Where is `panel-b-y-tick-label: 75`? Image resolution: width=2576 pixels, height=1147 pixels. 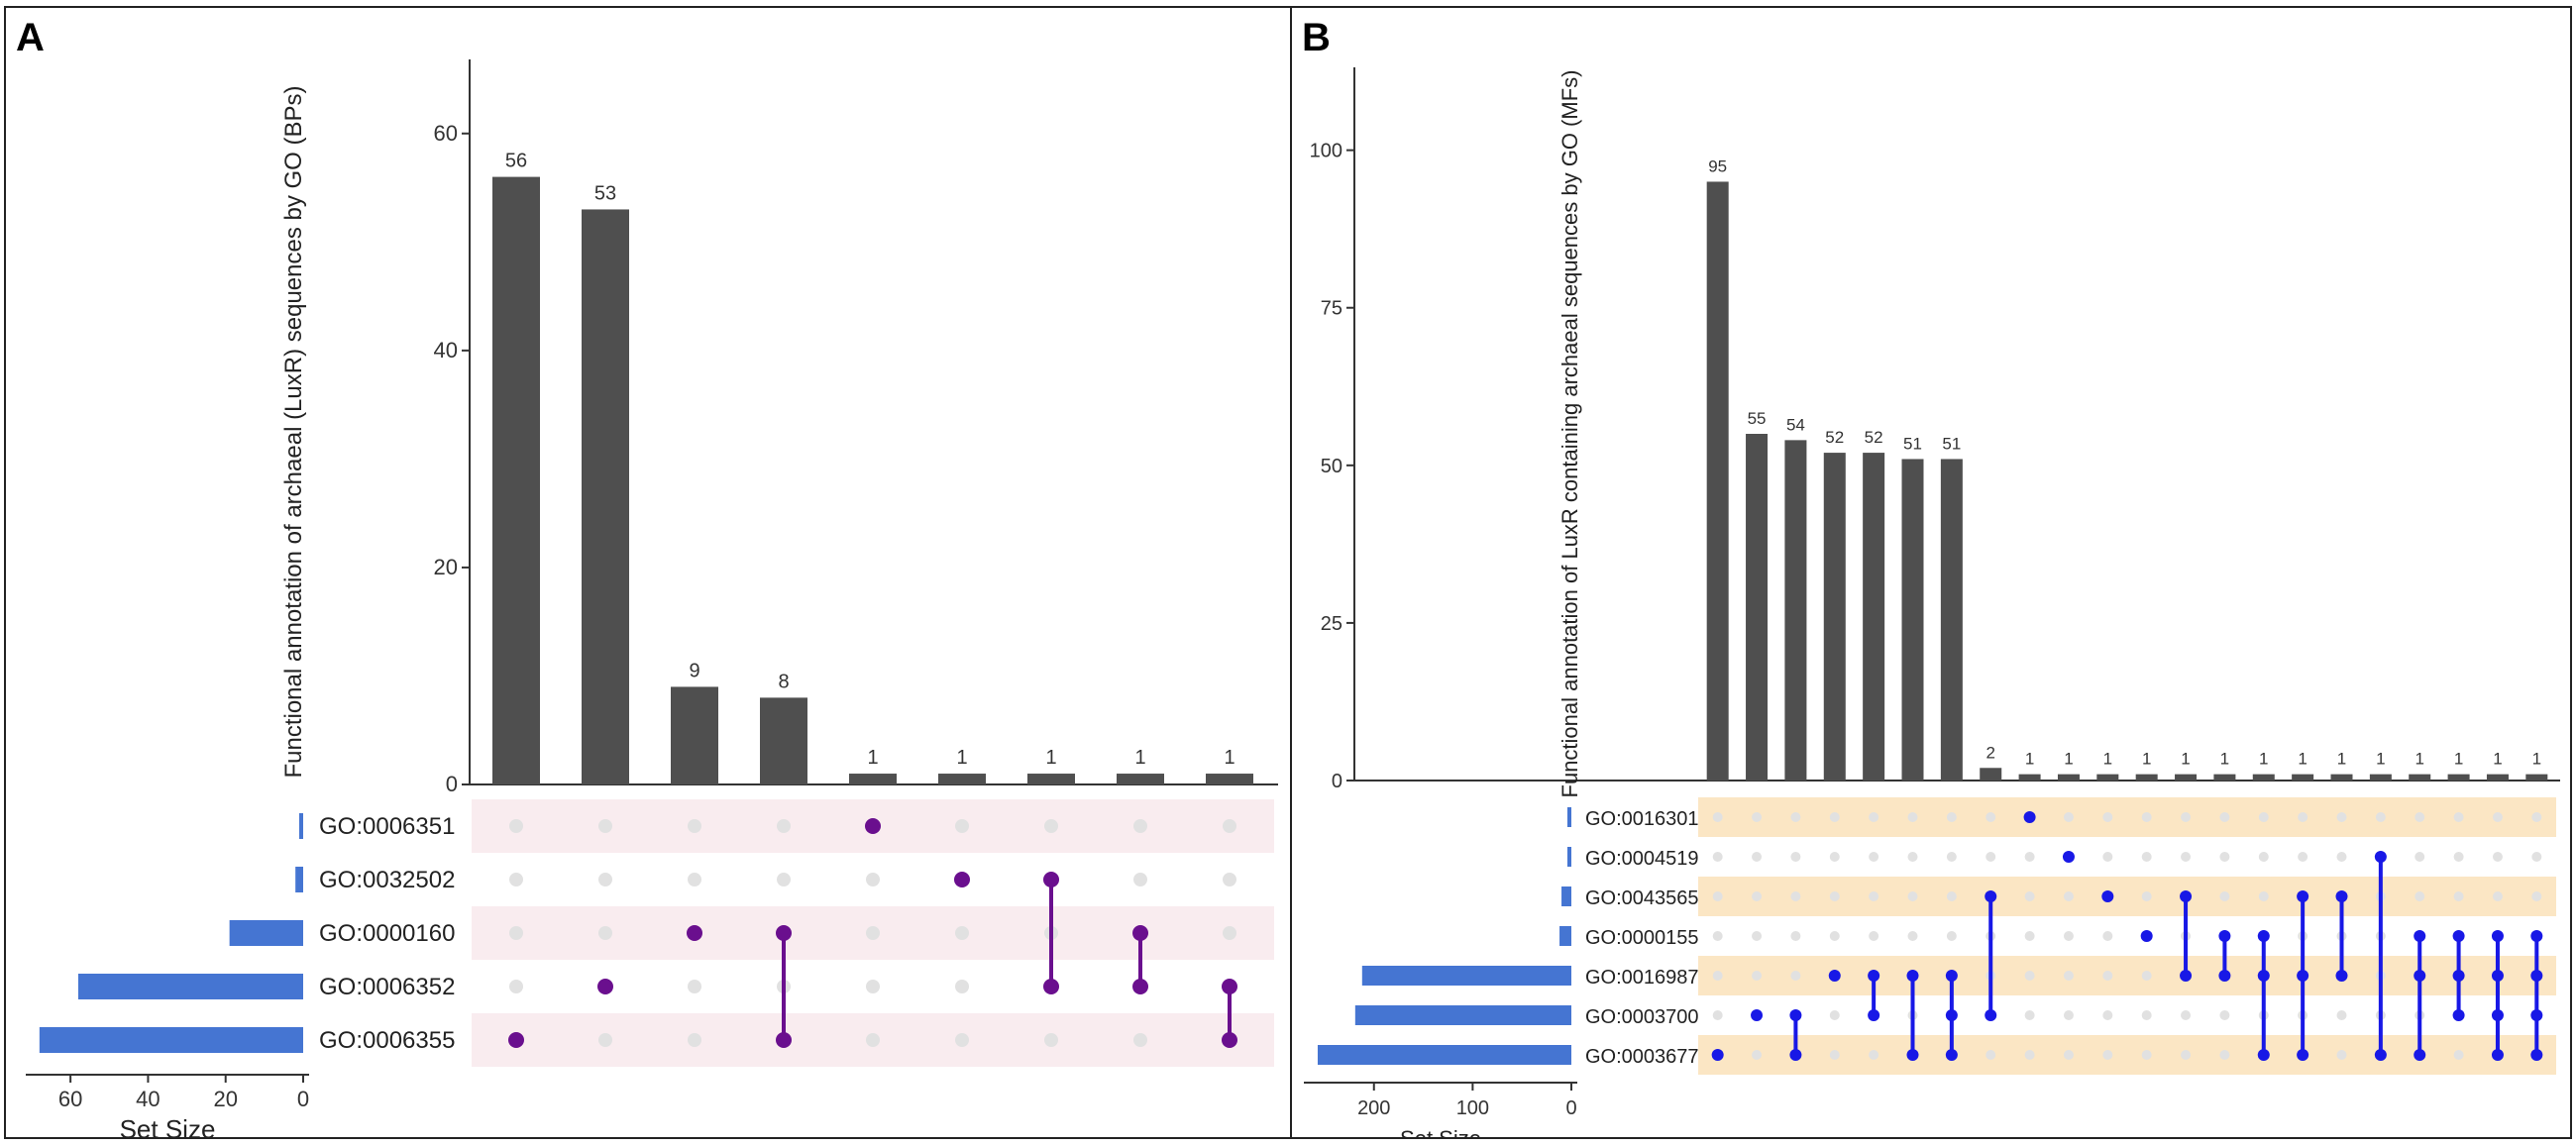
panel-b-y-tick-label: 75 is located at coordinates (1331, 309).